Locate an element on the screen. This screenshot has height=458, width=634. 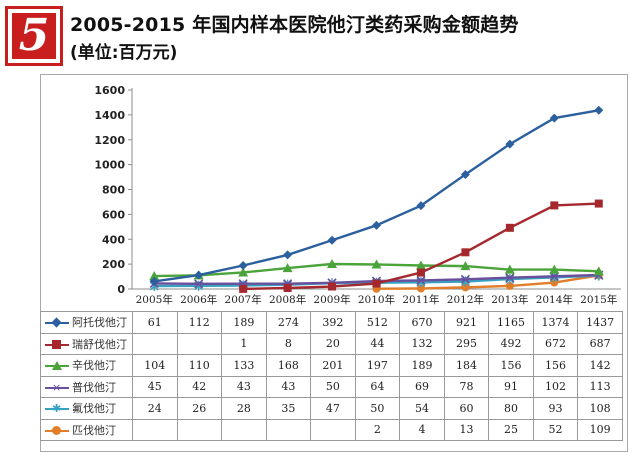
x-tick-label: 2007年 is located at coordinates (243, 299).